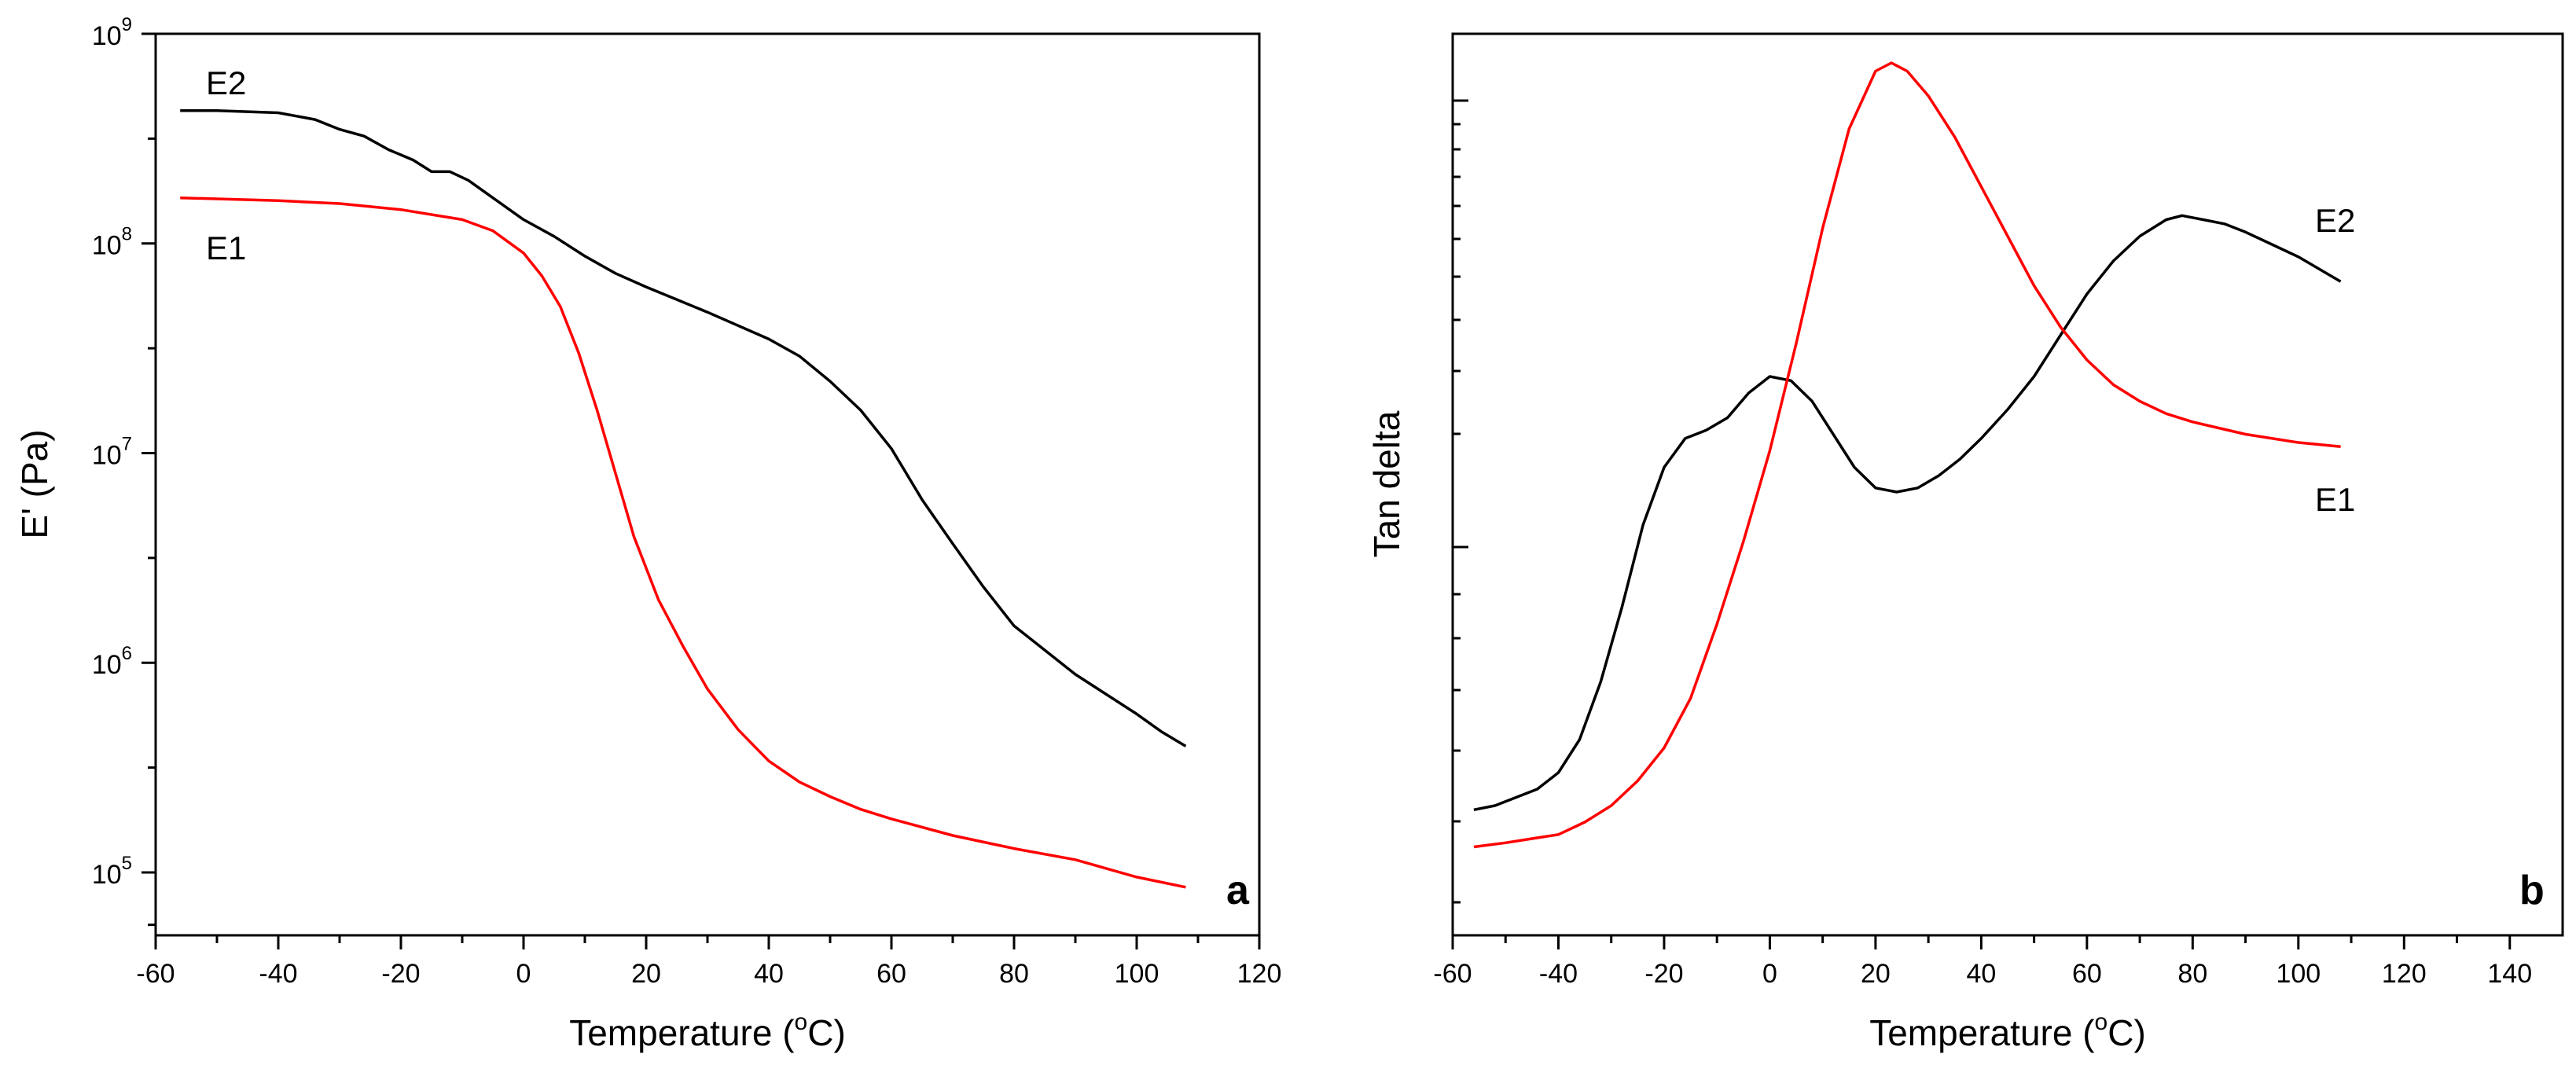 The image size is (2576, 1076). I want to click on panel-b-label-e1: E1, so click(2335, 500).